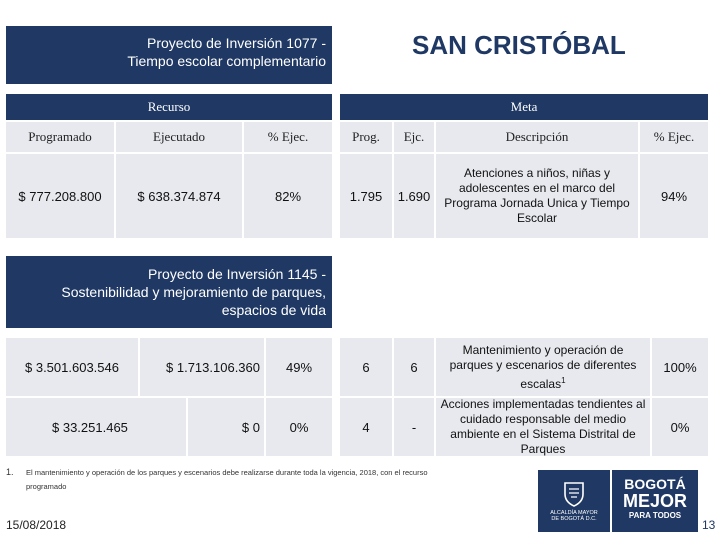 This screenshot has width=720, height=540. What do you see at coordinates (60, 137) in the screenshot?
I see `col-programado: Programado` at bounding box center [60, 137].